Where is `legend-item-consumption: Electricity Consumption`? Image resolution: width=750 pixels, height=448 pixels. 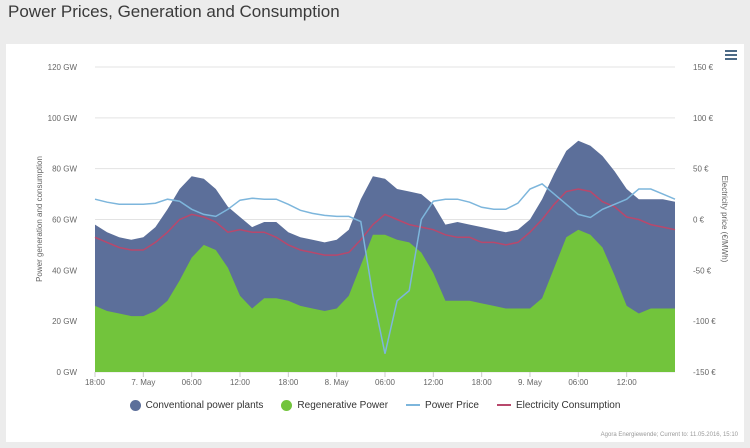
legend-item-consumption: Electricity Consumption is located at coordinates (558, 405).